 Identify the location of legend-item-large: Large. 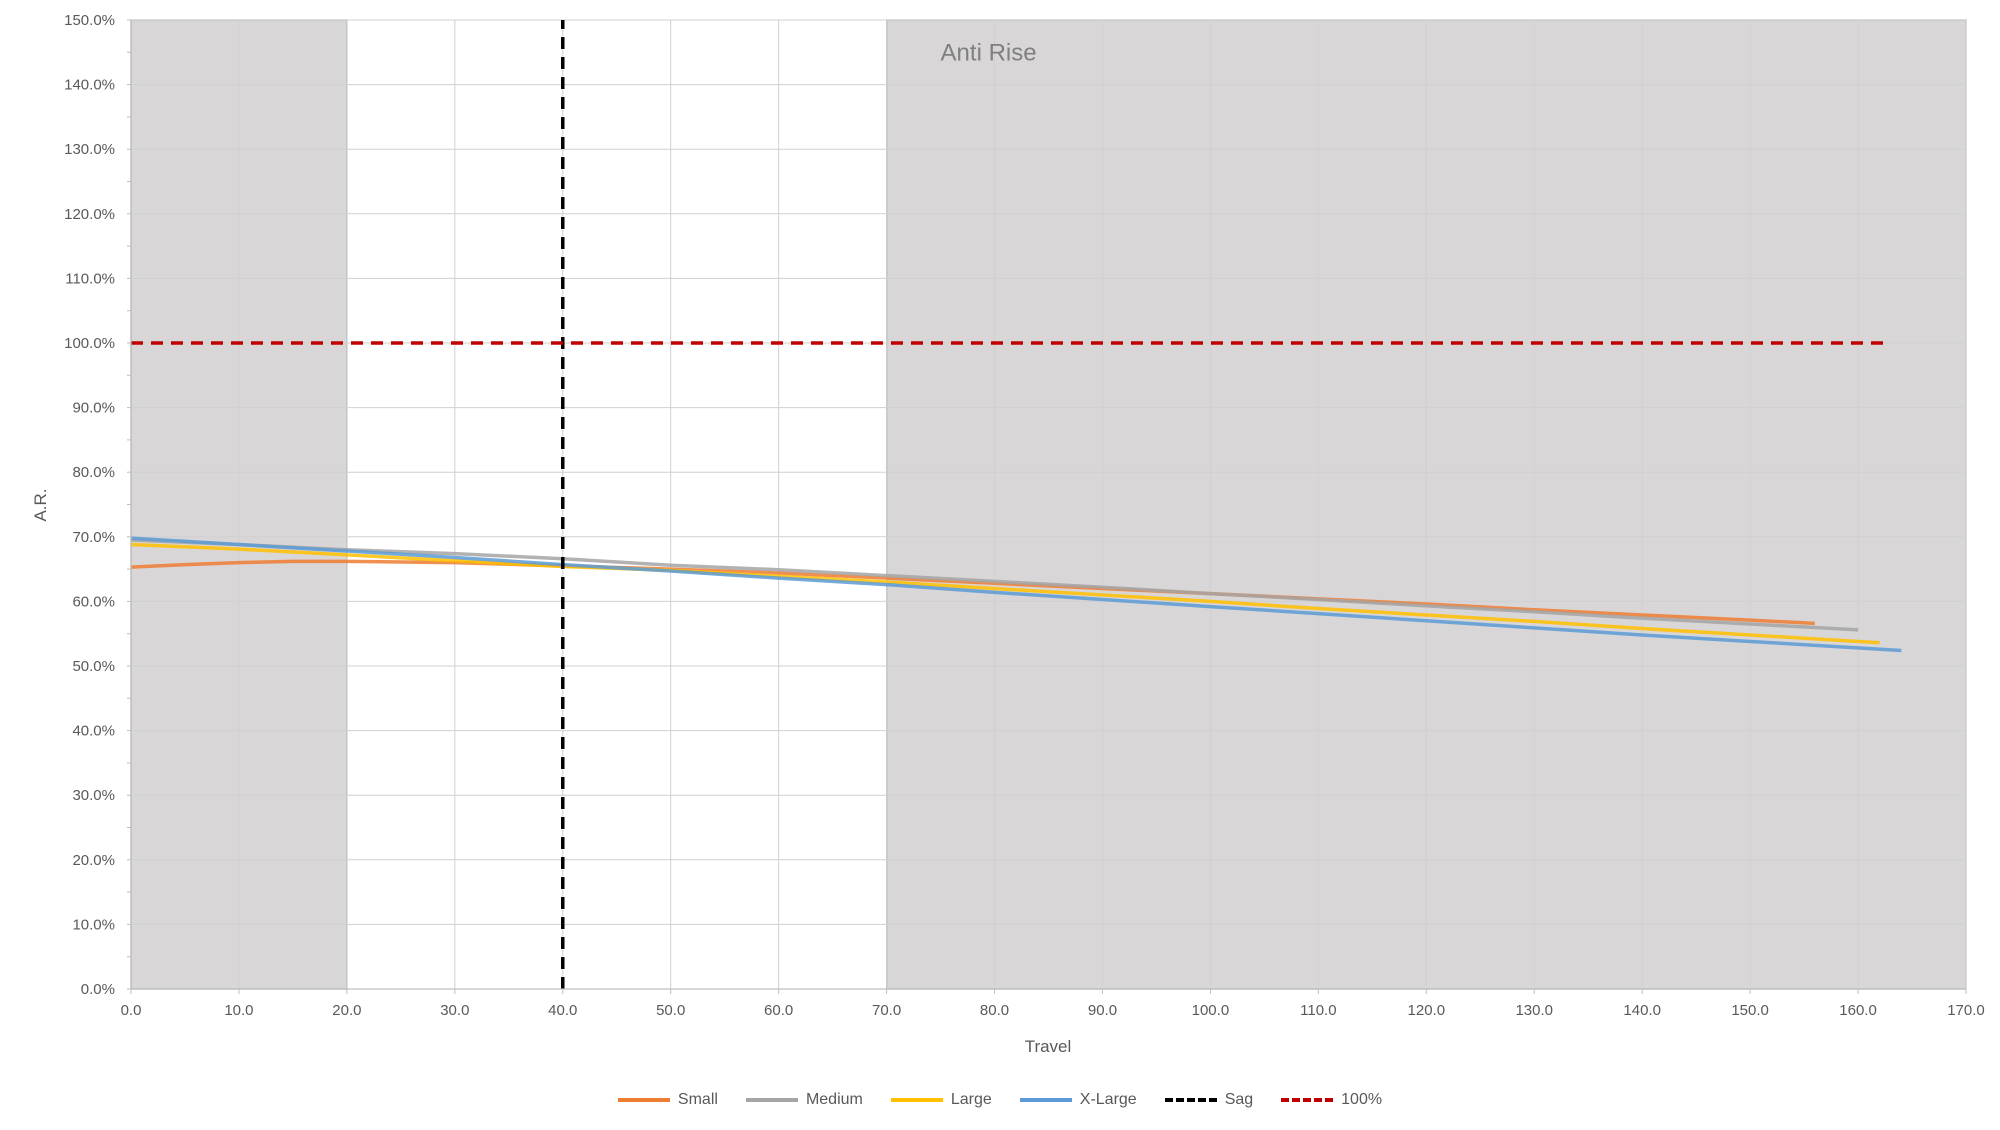
(941, 1100).